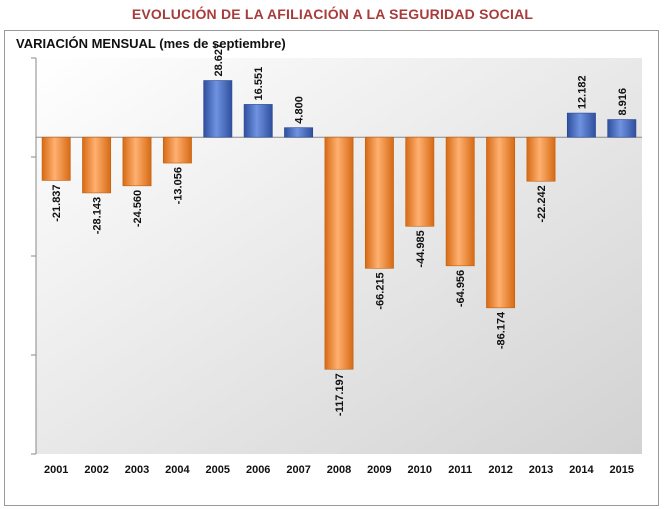 The height and width of the screenshot is (509, 665). What do you see at coordinates (460, 470) in the screenshot?
I see `x-tick-label-2011: 2011` at bounding box center [460, 470].